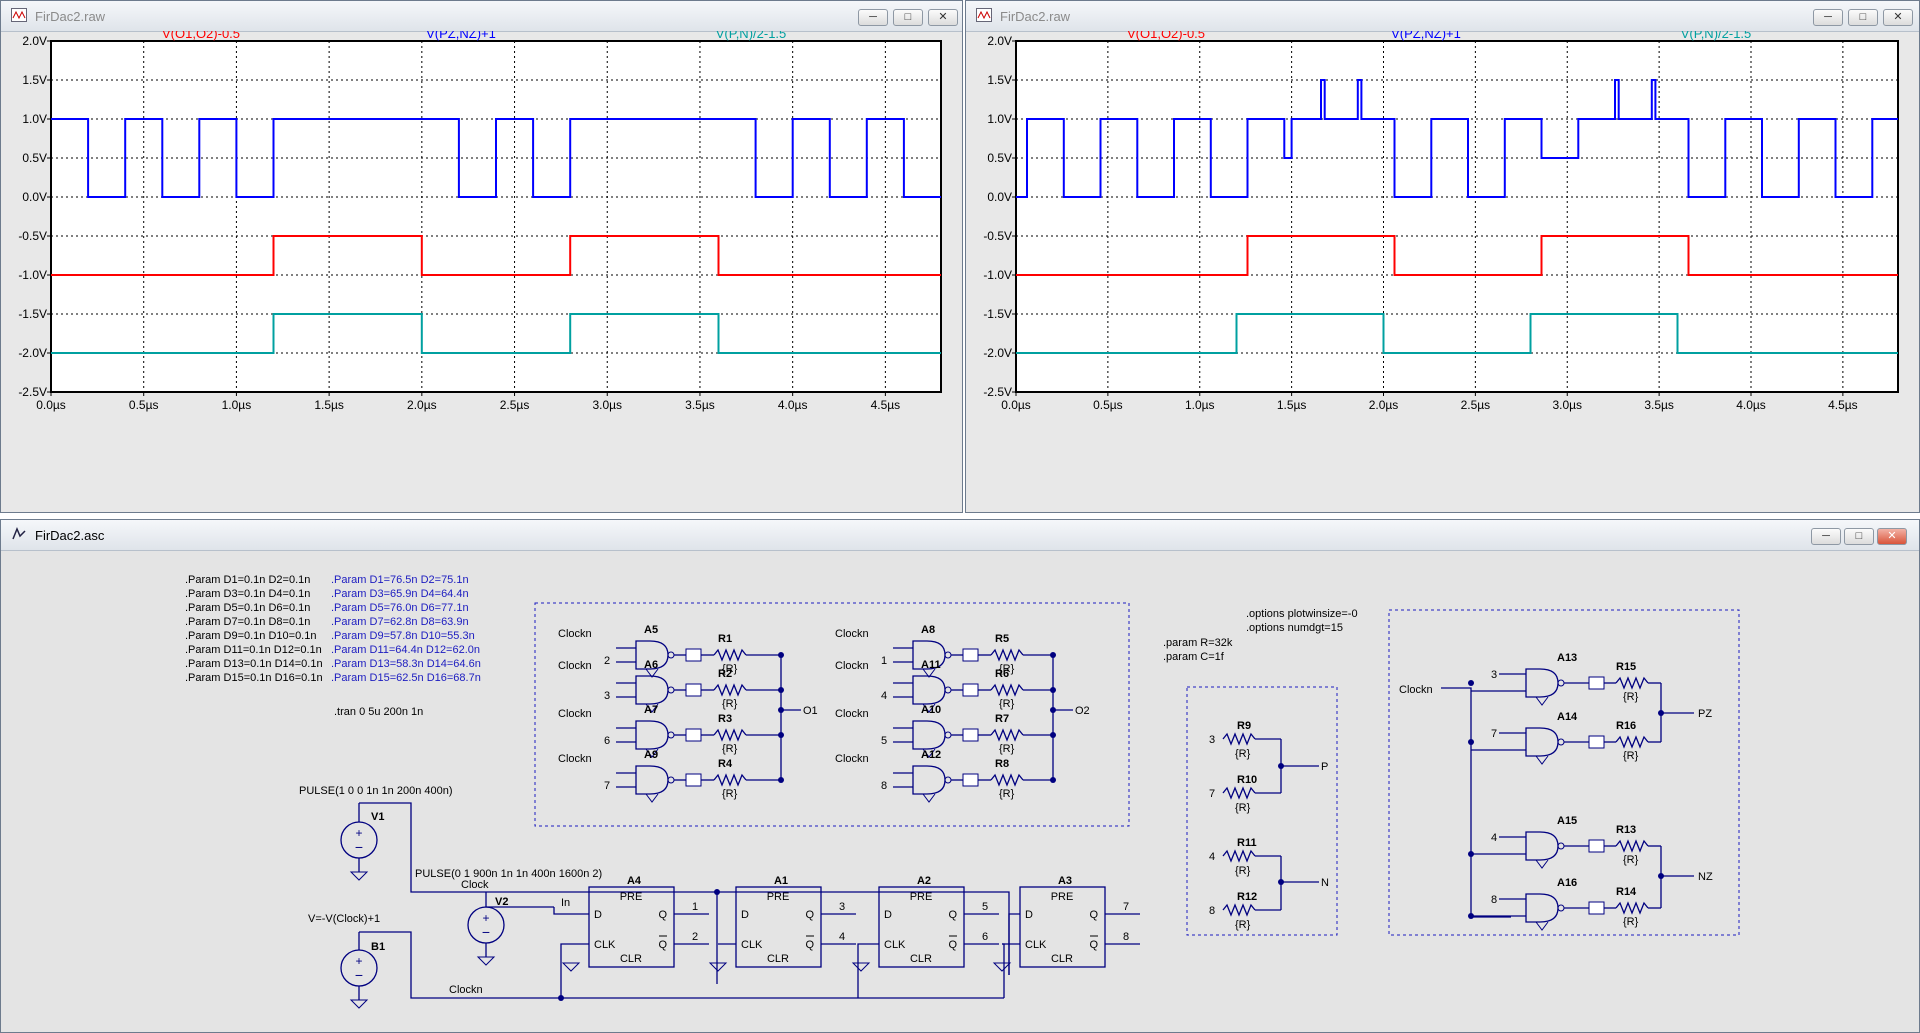  What do you see at coordinates (832, 714) in the screenshot?
I see `dashed-group-box` at bounding box center [832, 714].